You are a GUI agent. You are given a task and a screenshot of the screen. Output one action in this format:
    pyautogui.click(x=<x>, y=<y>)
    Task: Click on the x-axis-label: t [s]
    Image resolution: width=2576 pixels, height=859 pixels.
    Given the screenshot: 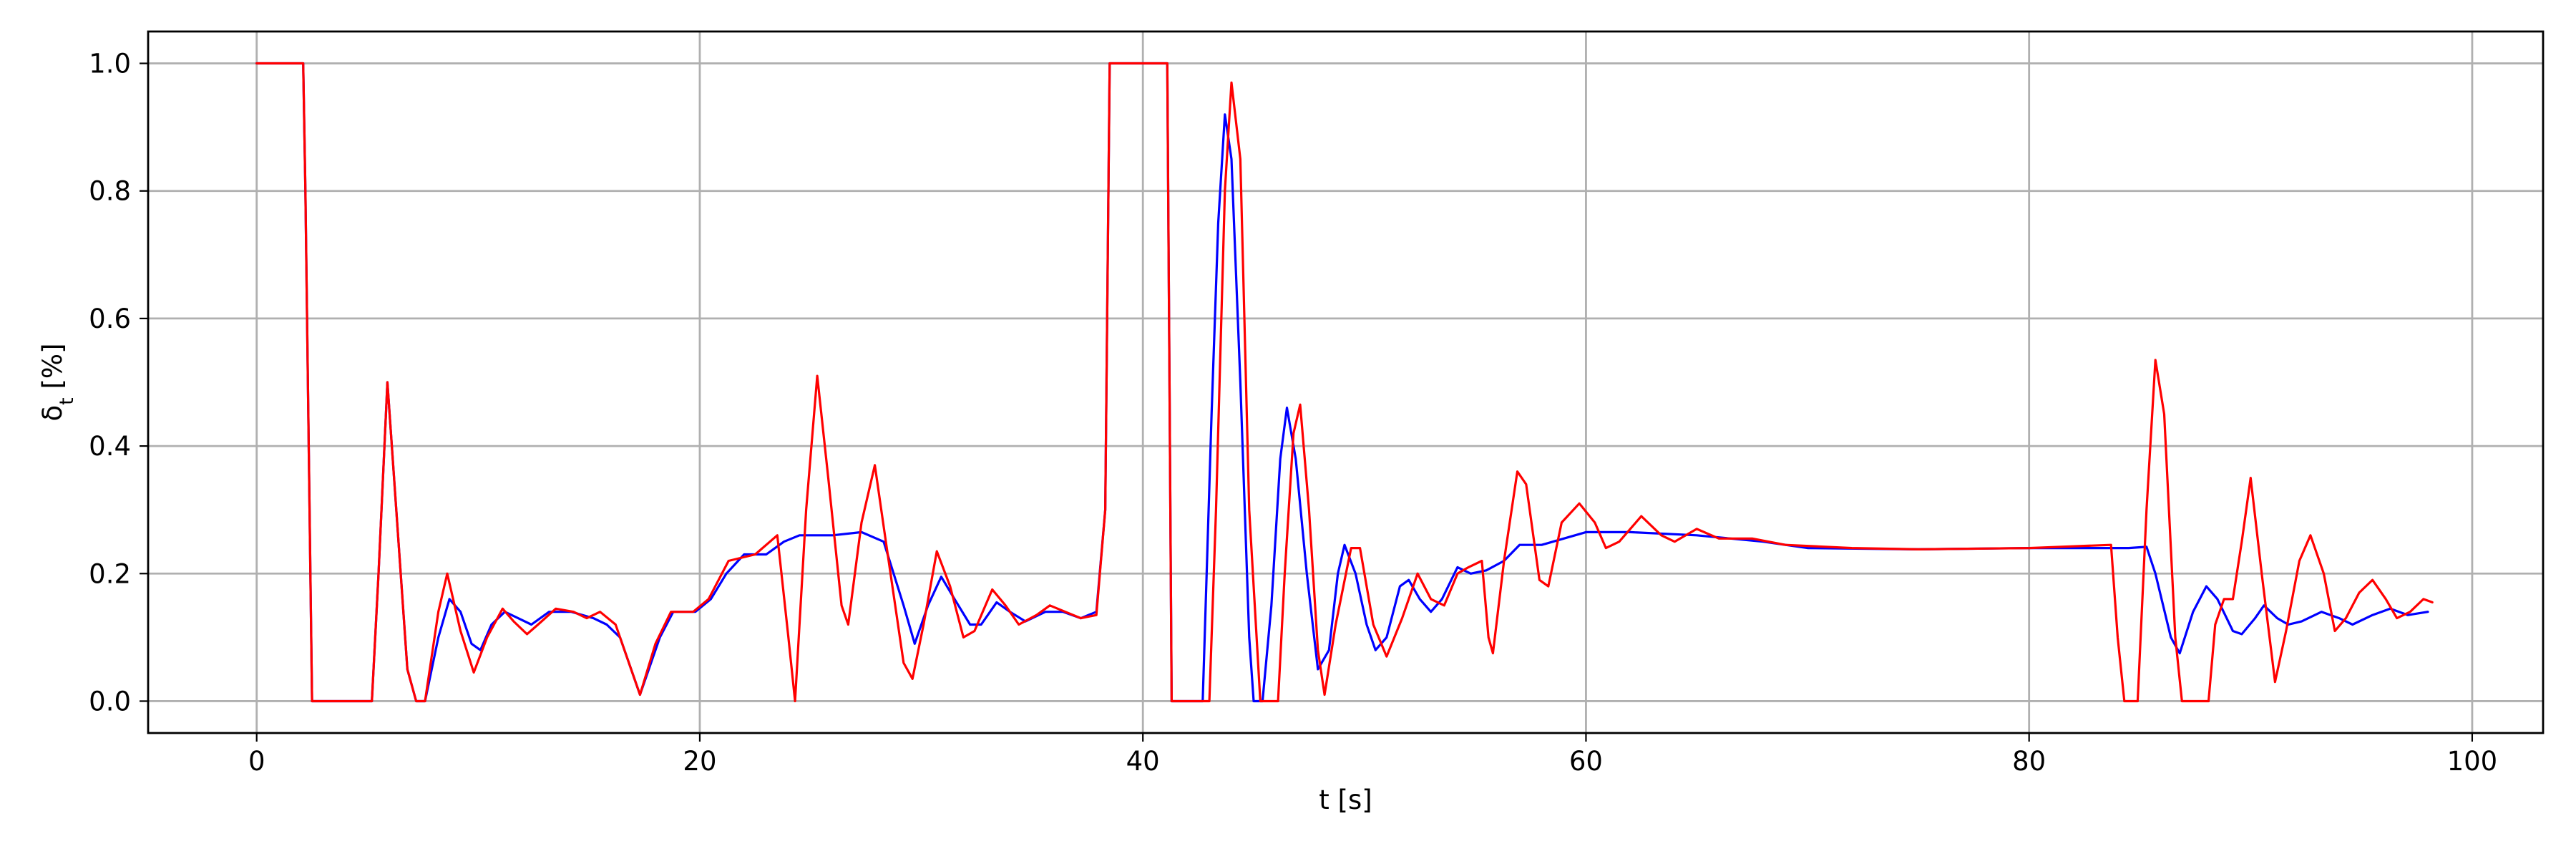 What is the action you would take?
    pyautogui.click(x=1345, y=800)
    